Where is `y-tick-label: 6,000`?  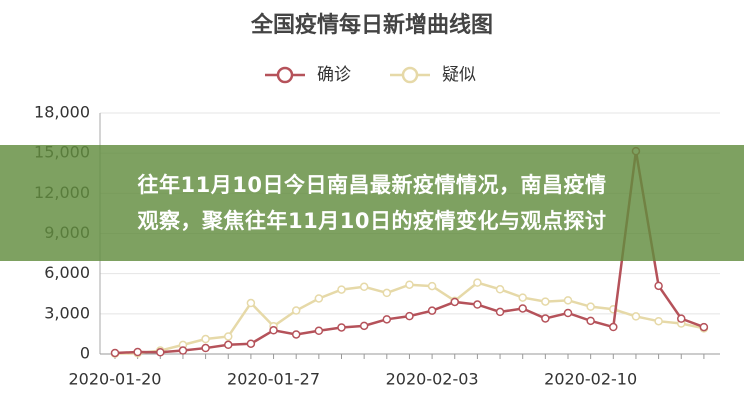 y-tick-label: 6,000 is located at coordinates (67, 272).